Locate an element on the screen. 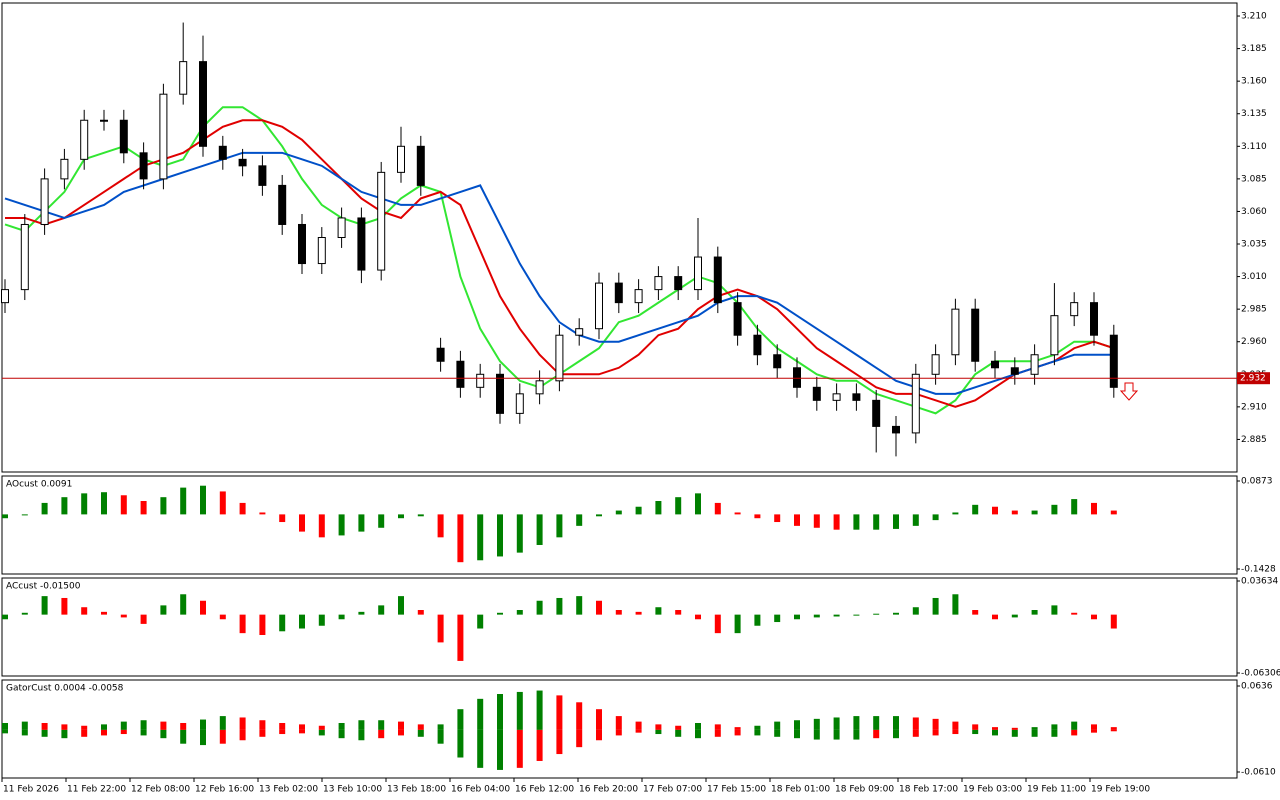  x-tick-label: 18 Feb 01:00 is located at coordinates (800, 790).